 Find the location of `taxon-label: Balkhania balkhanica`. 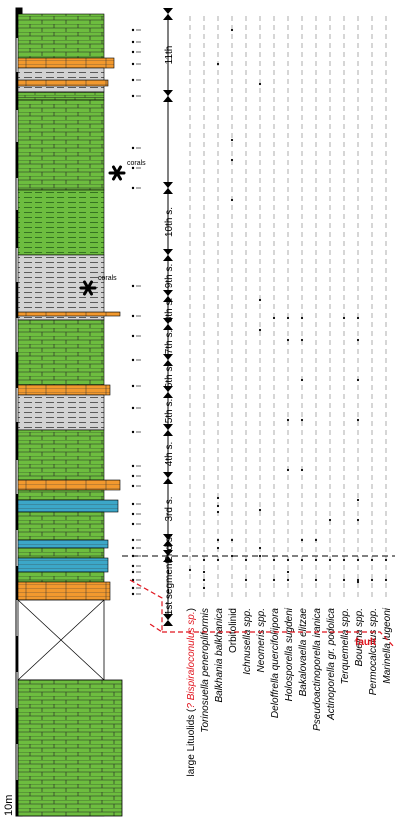

taxon-label: Balkhania balkhanica is located at coordinates (219, 655).